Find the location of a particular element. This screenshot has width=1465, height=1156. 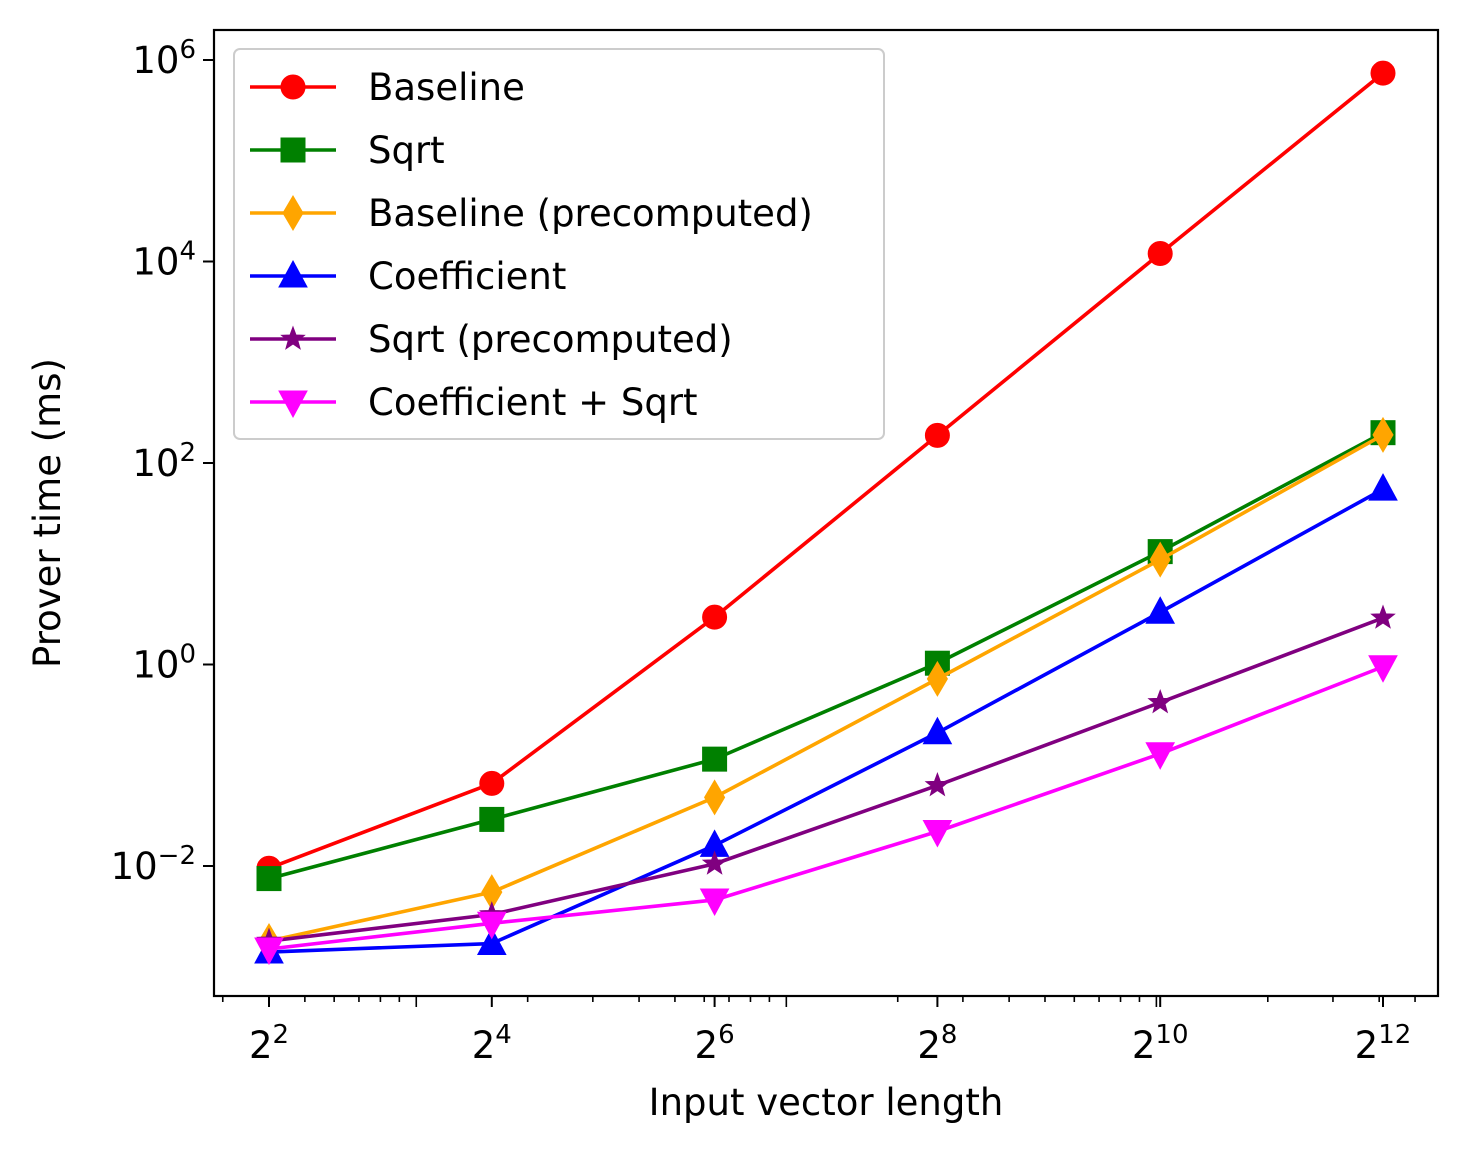

x-tick-label: 24 is located at coordinates (492, 1043).